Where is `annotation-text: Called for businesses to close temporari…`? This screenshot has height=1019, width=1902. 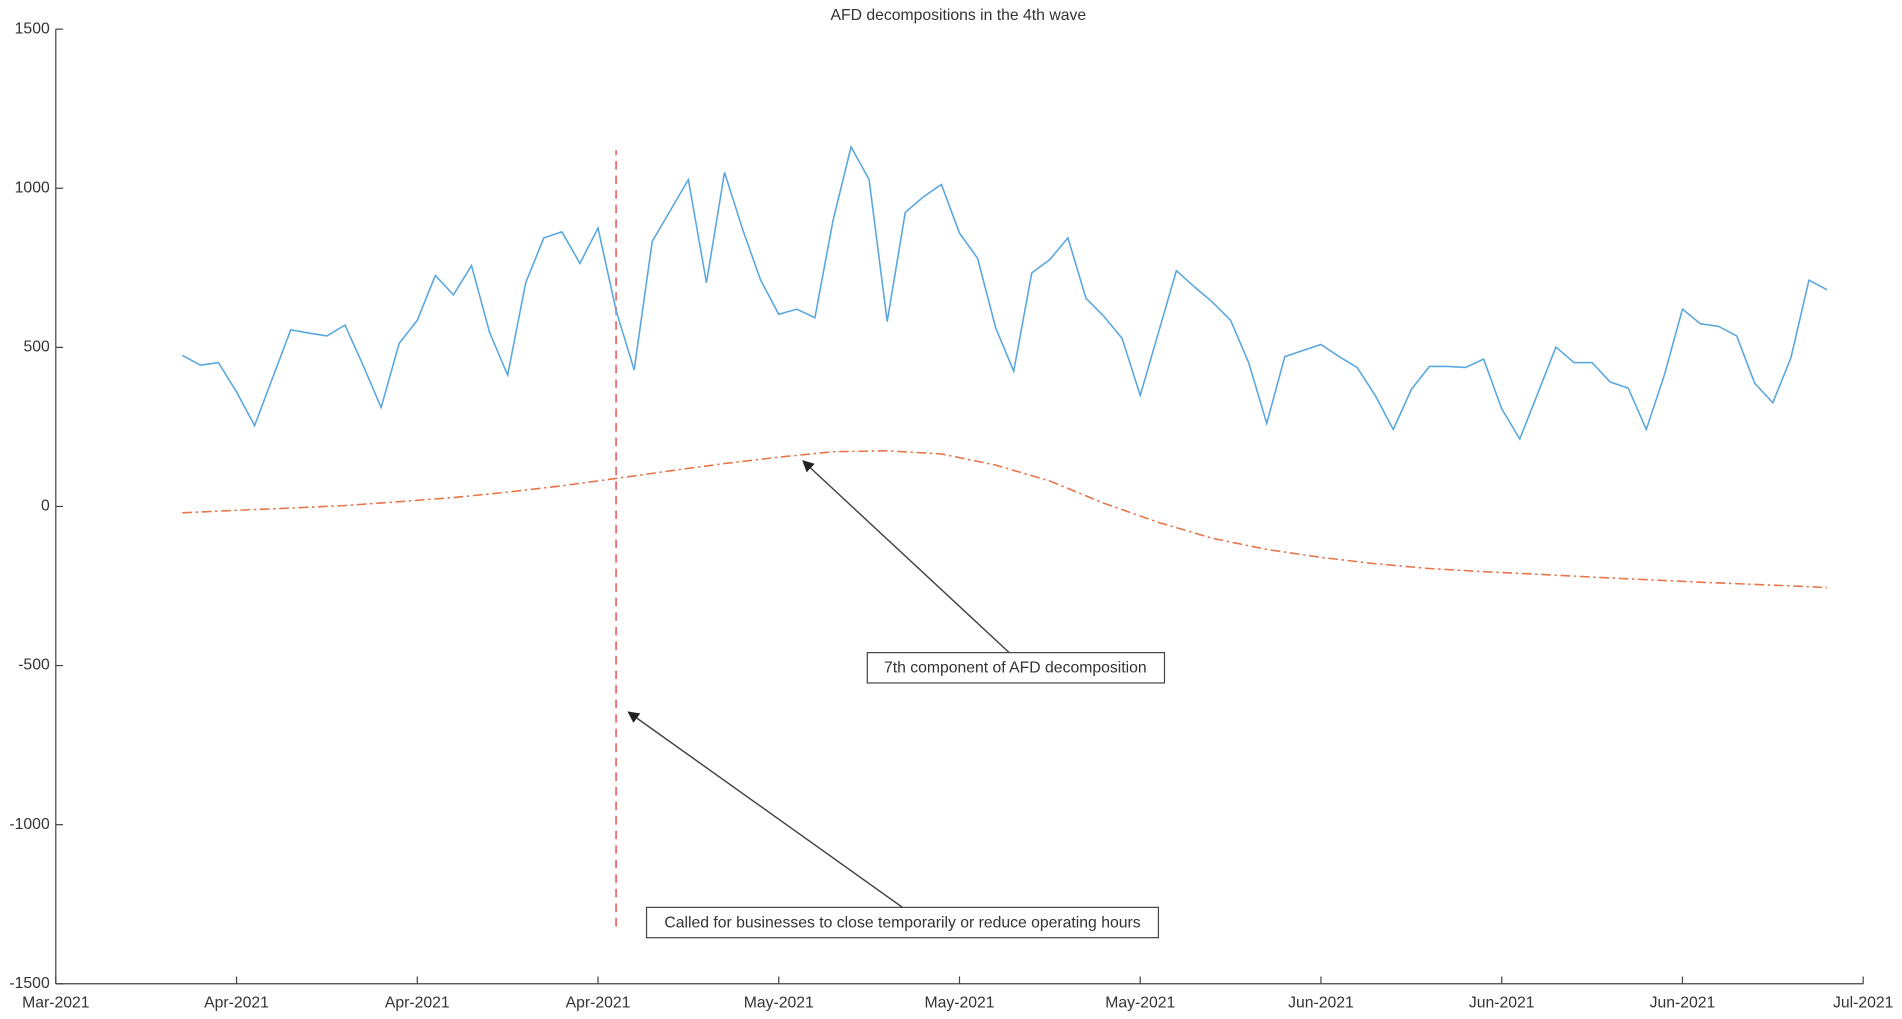 annotation-text: Called for businesses to close temporari… is located at coordinates (902, 922).